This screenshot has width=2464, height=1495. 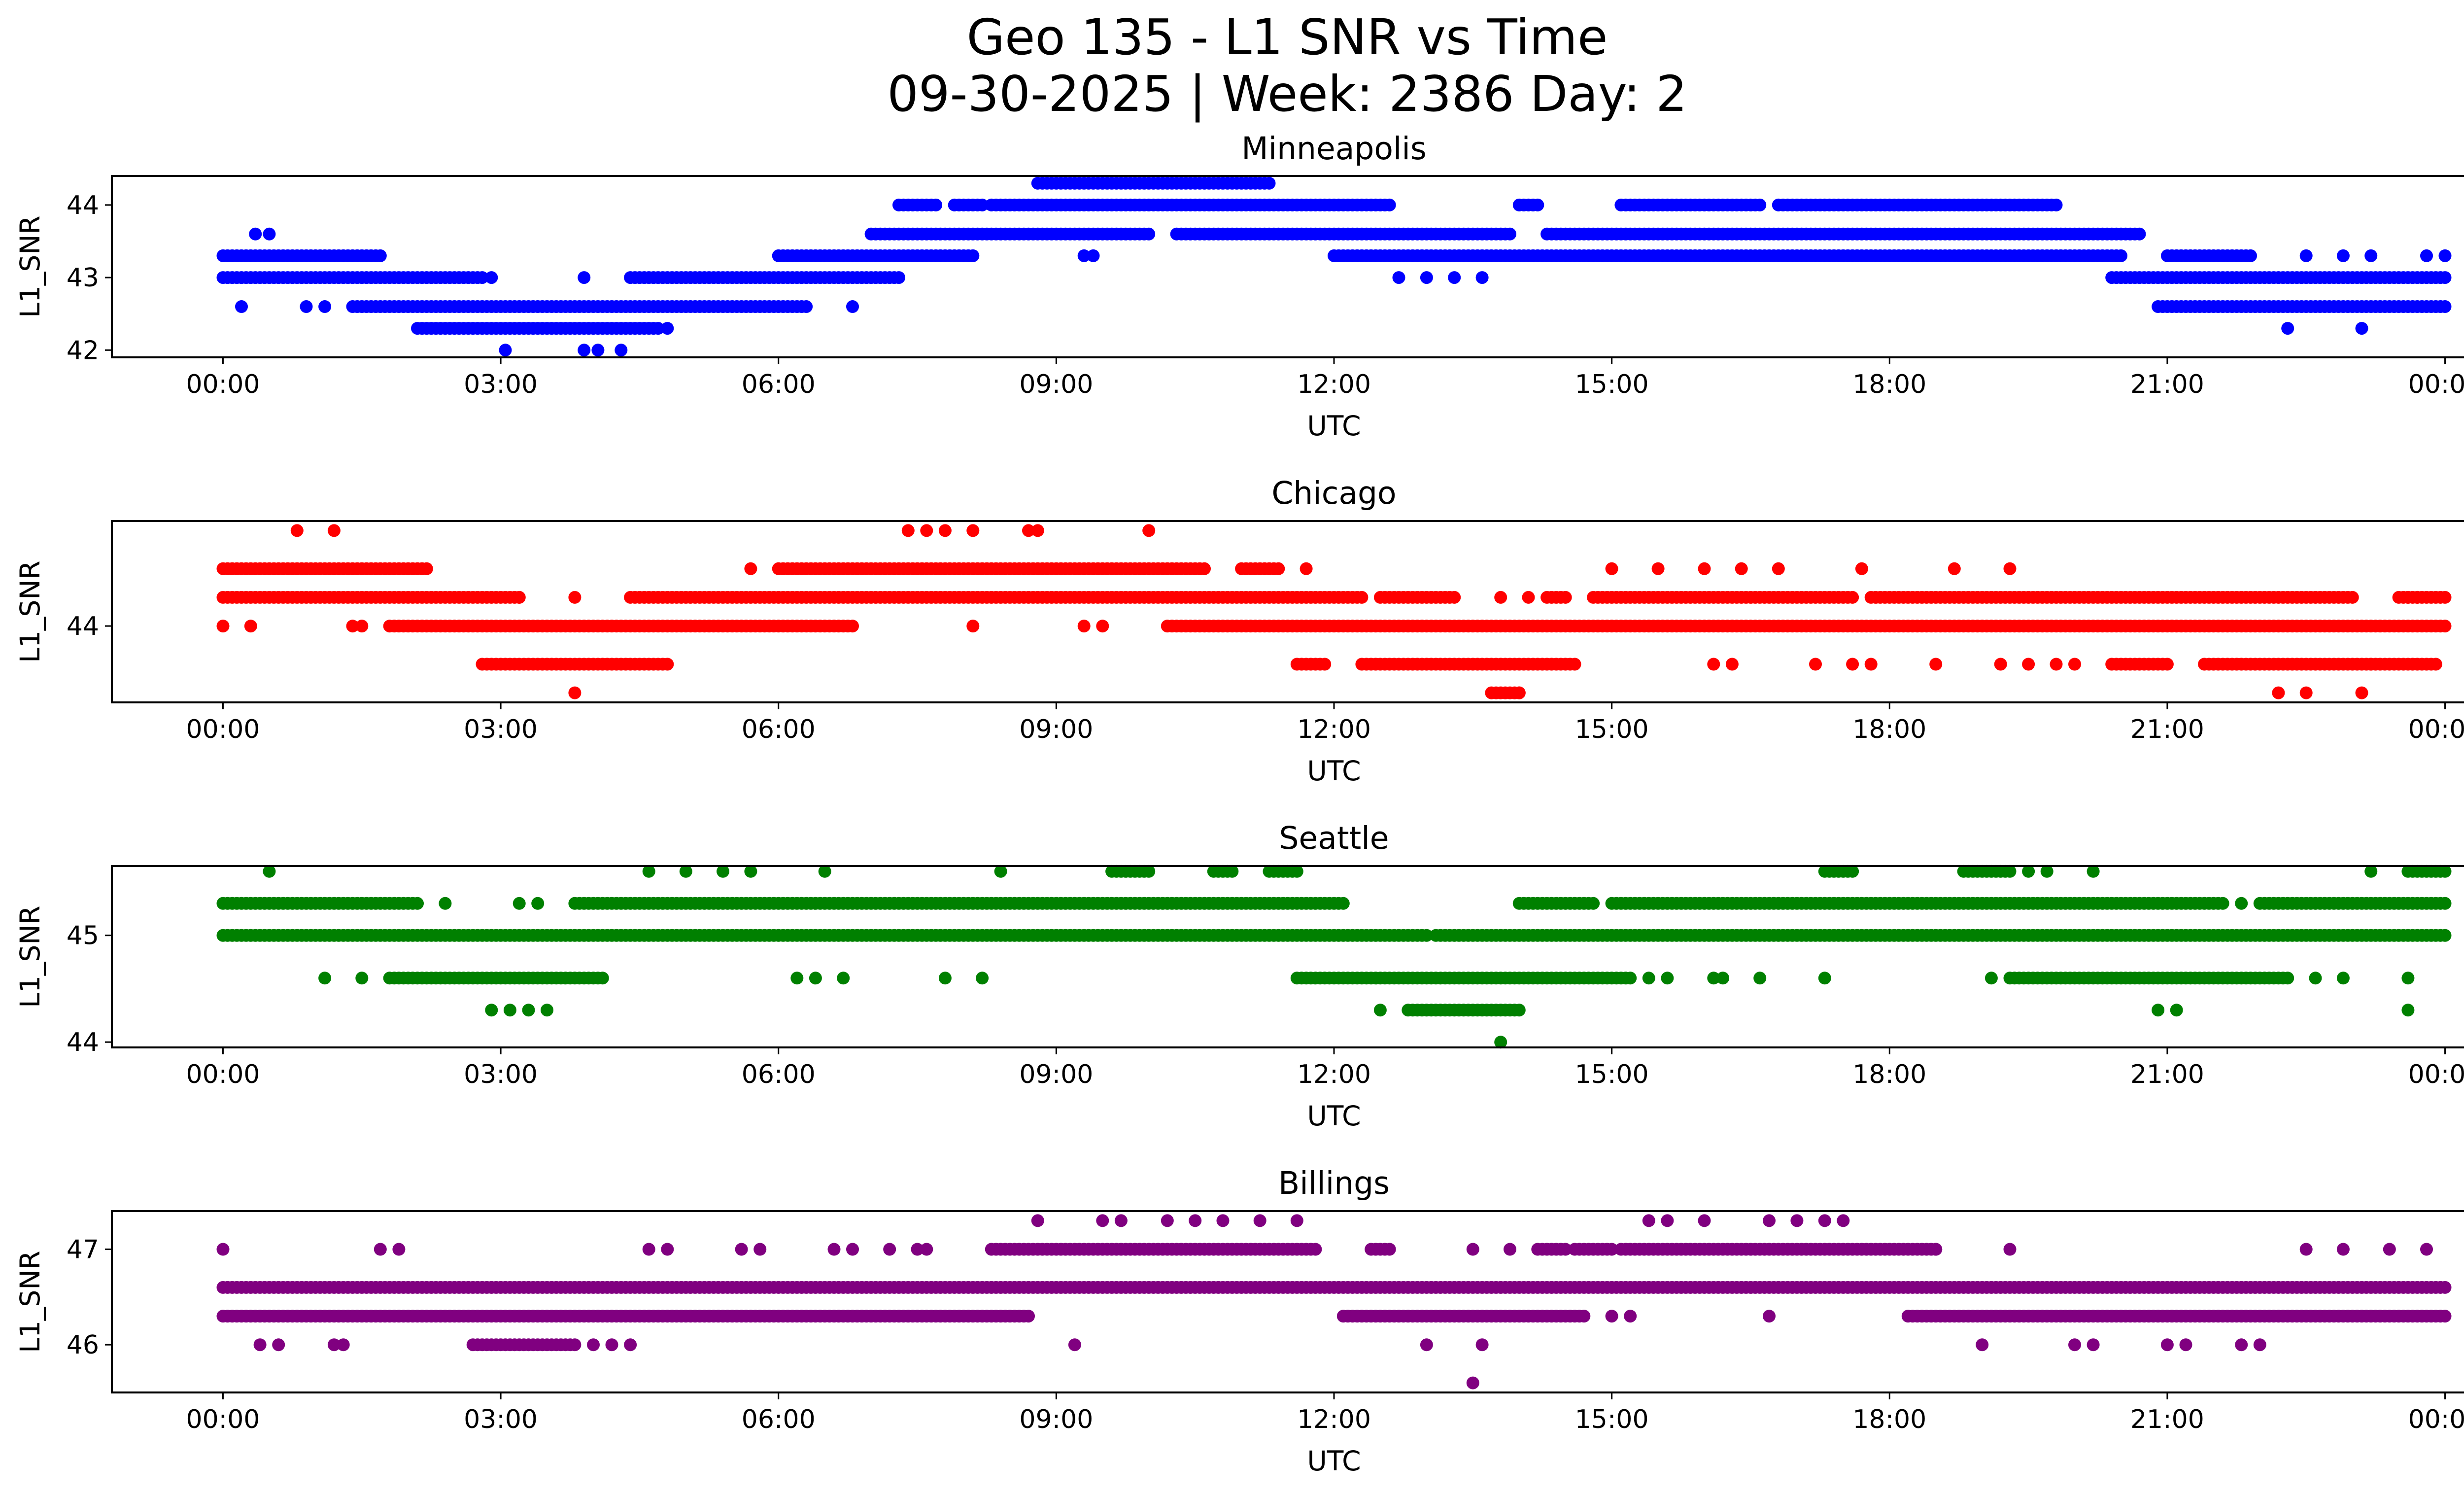 What do you see at coordinates (779, 384) in the screenshot?
I see `x-tick-label: 06:00` at bounding box center [779, 384].